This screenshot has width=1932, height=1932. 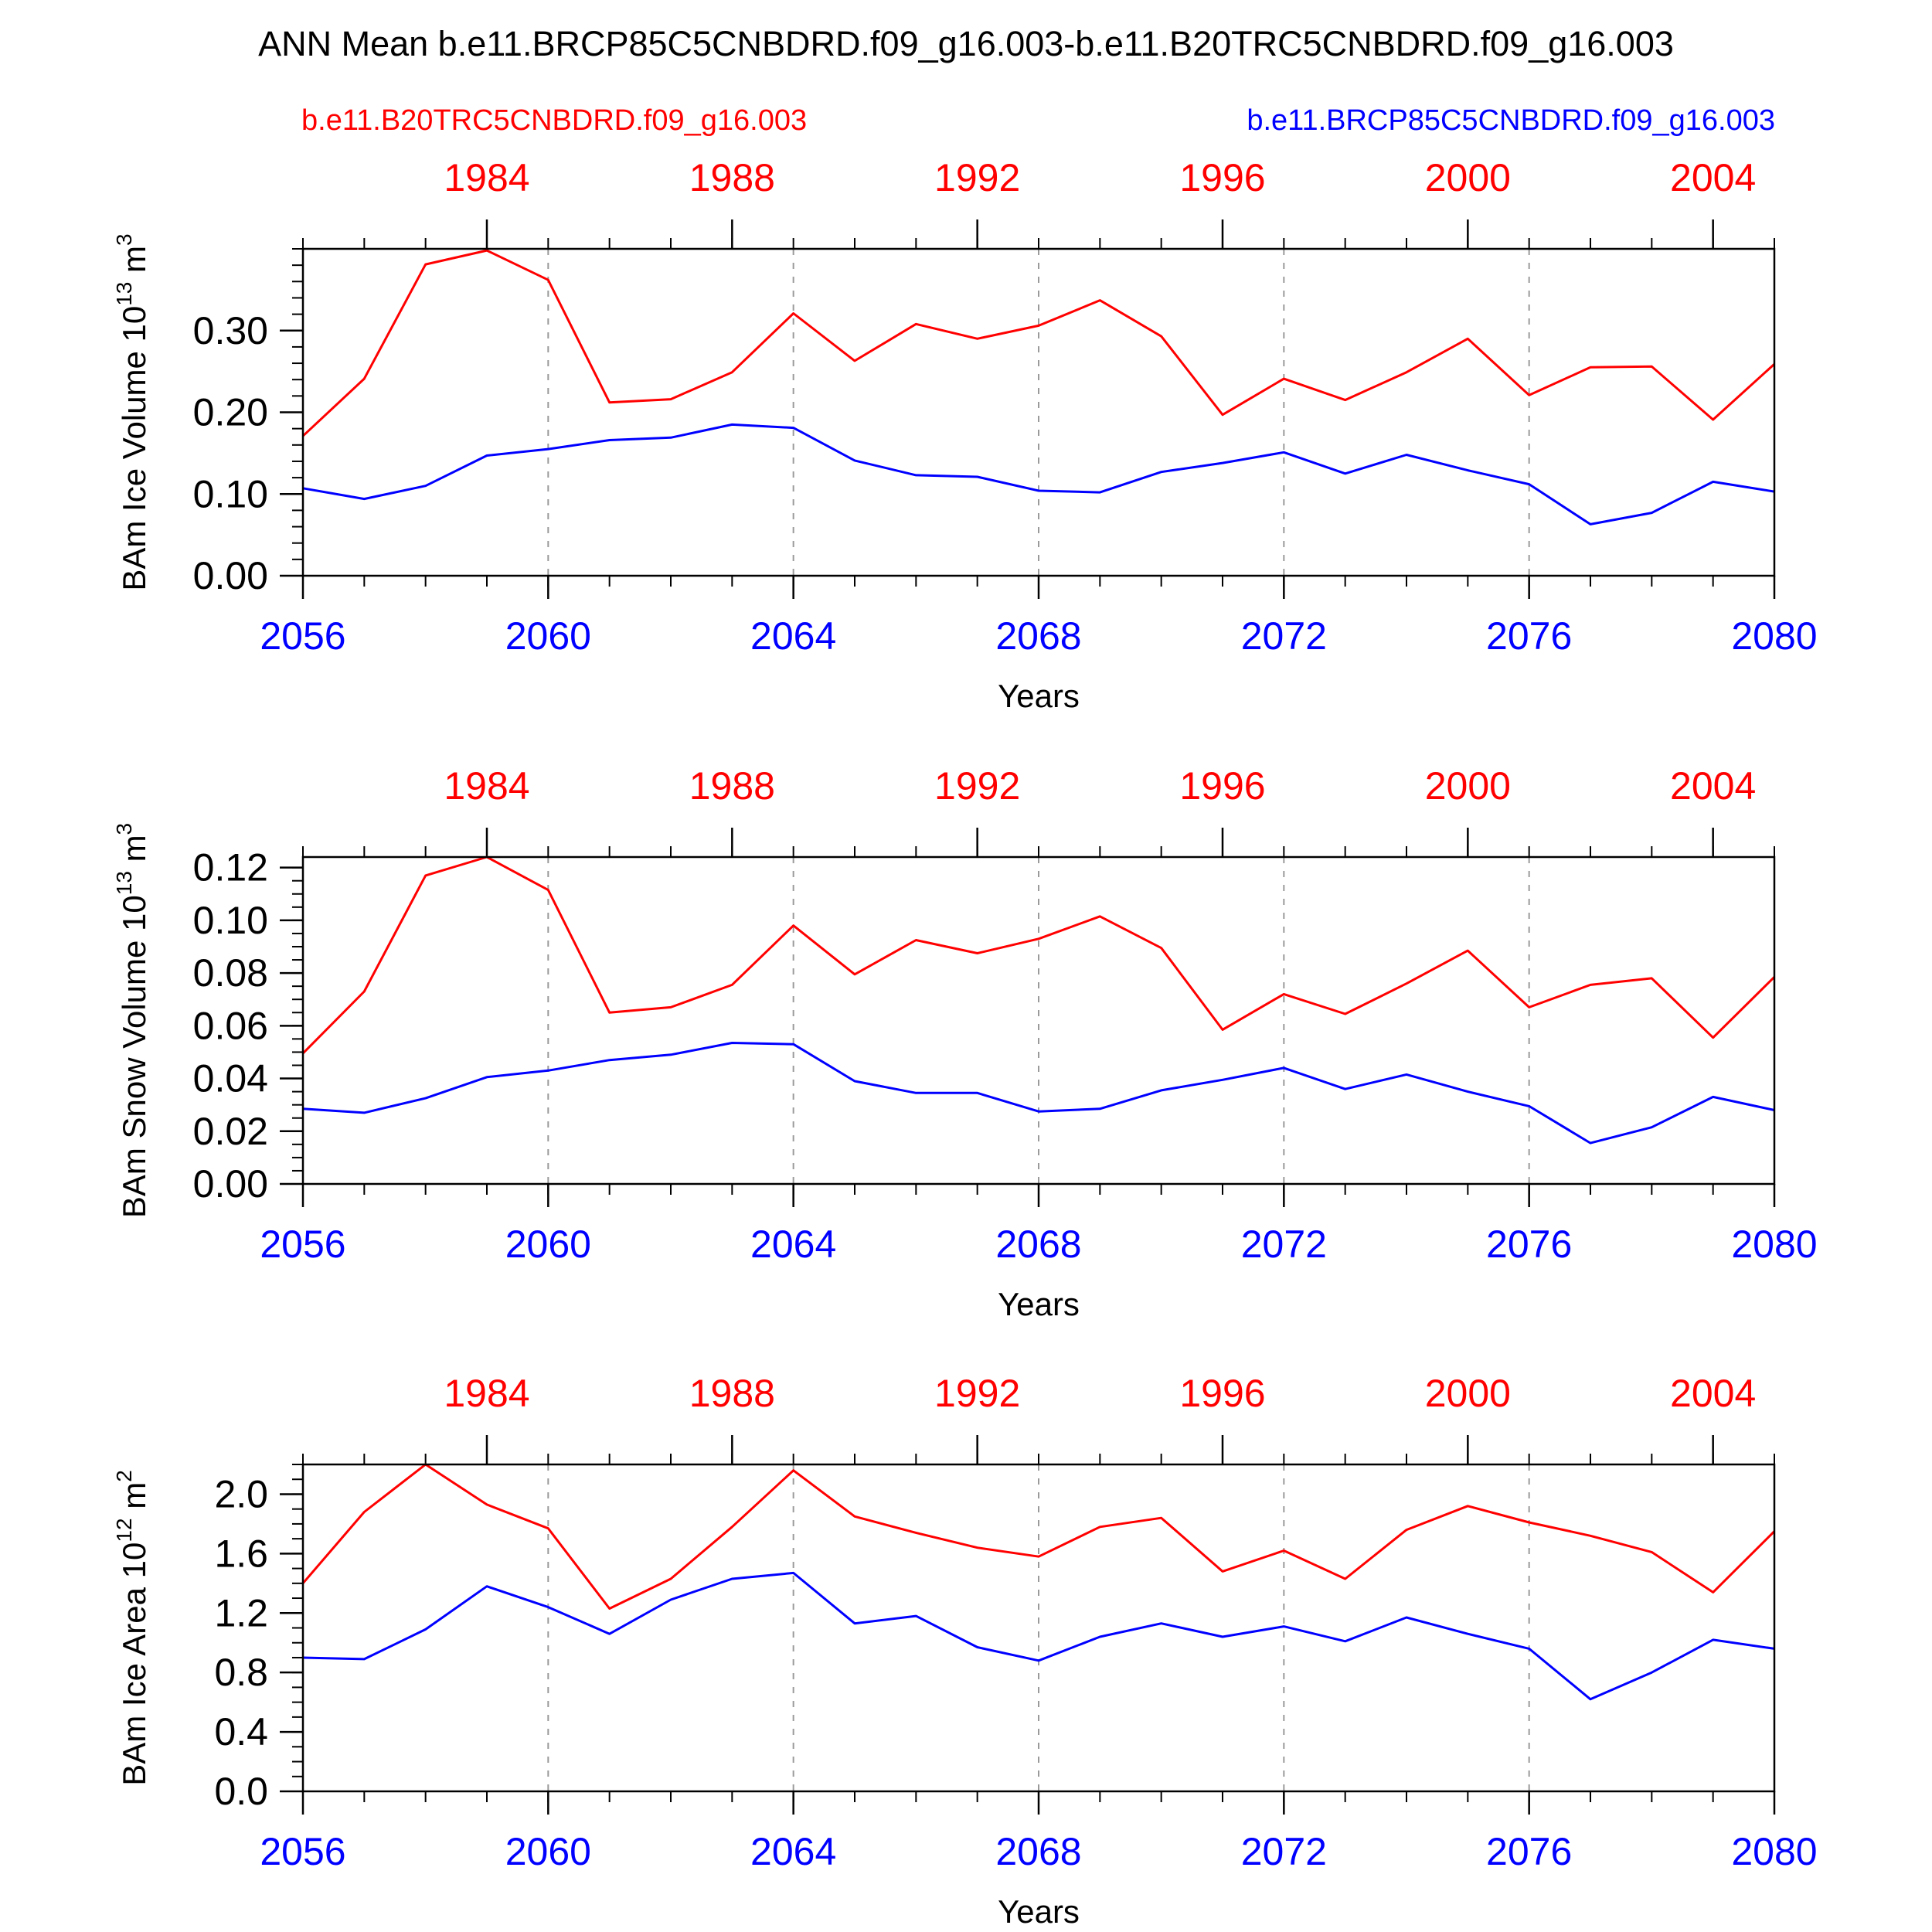 I want to click on y-axis-label-ylabel: BAm Snow Volume 10, so click(x=134, y=1056).